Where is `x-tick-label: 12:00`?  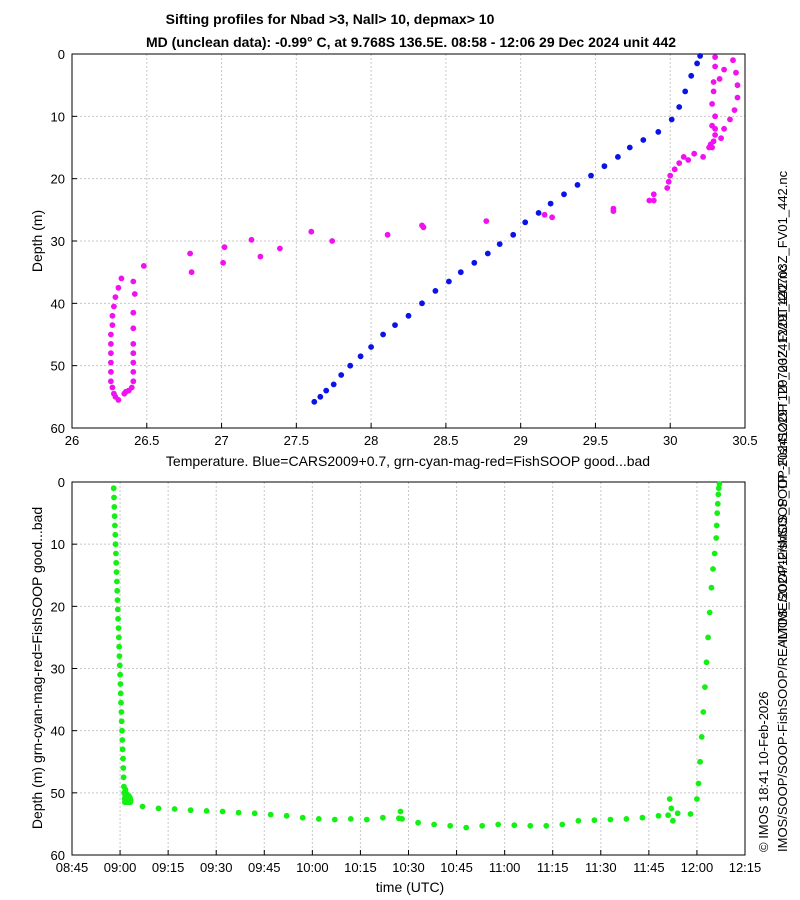 x-tick-label: 12:00 is located at coordinates (697, 867).